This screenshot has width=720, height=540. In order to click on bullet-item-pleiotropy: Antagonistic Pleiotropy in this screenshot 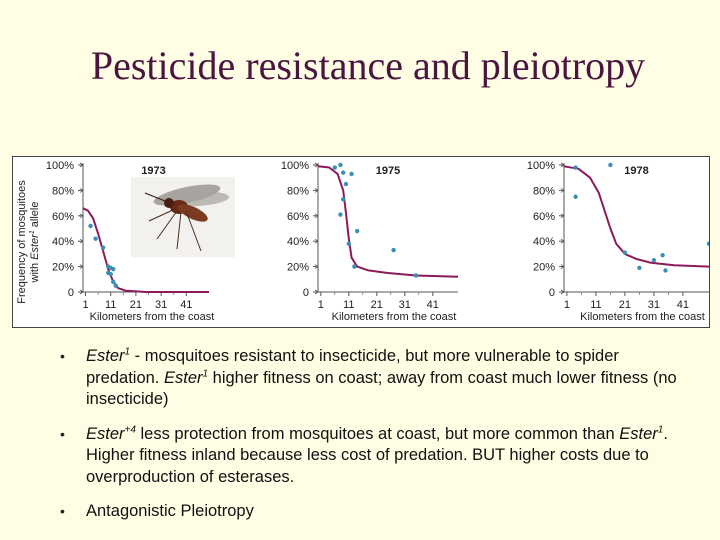, I will do `click(368, 512)`.